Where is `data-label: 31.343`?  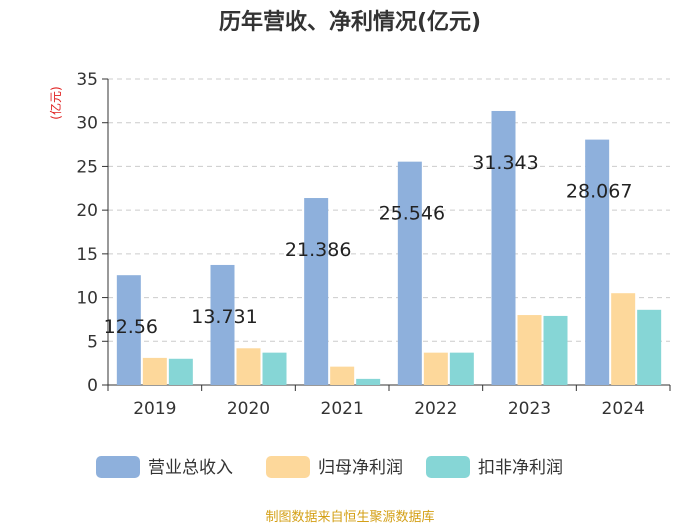
data-label: 31.343 is located at coordinates (505, 163).